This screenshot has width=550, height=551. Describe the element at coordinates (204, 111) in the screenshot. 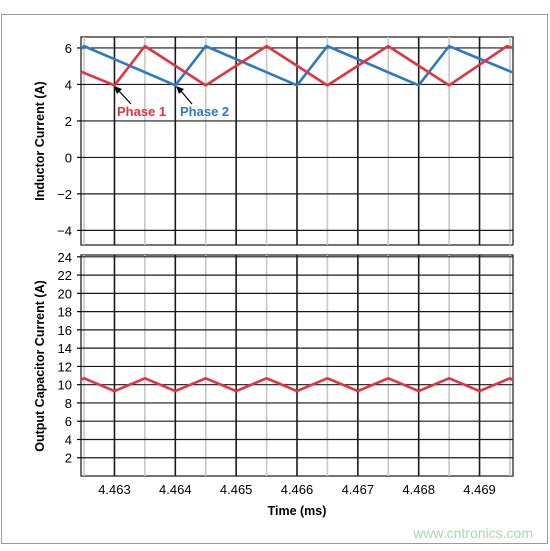

I see `phase2-label: Phase 2` at that location.